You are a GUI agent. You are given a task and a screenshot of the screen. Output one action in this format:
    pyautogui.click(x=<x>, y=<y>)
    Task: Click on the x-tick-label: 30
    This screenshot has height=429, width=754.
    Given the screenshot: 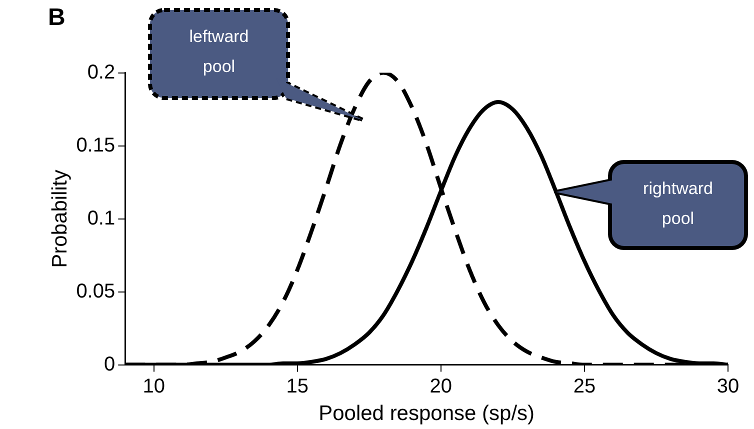 What is the action you would take?
    pyautogui.click(x=728, y=386)
    